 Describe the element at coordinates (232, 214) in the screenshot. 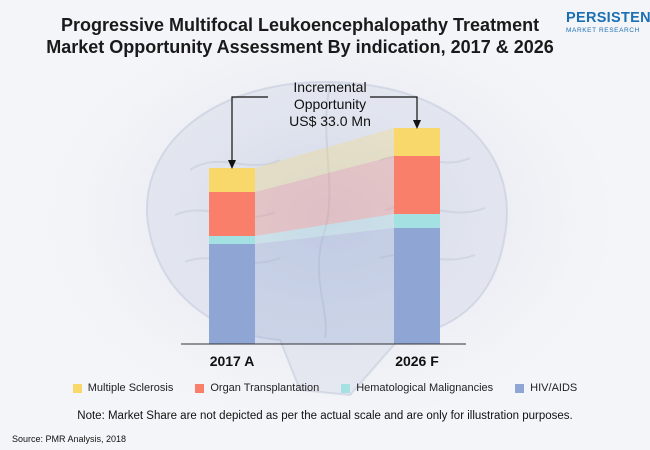

I see `bar-2017-a-organ-transplantation` at that location.